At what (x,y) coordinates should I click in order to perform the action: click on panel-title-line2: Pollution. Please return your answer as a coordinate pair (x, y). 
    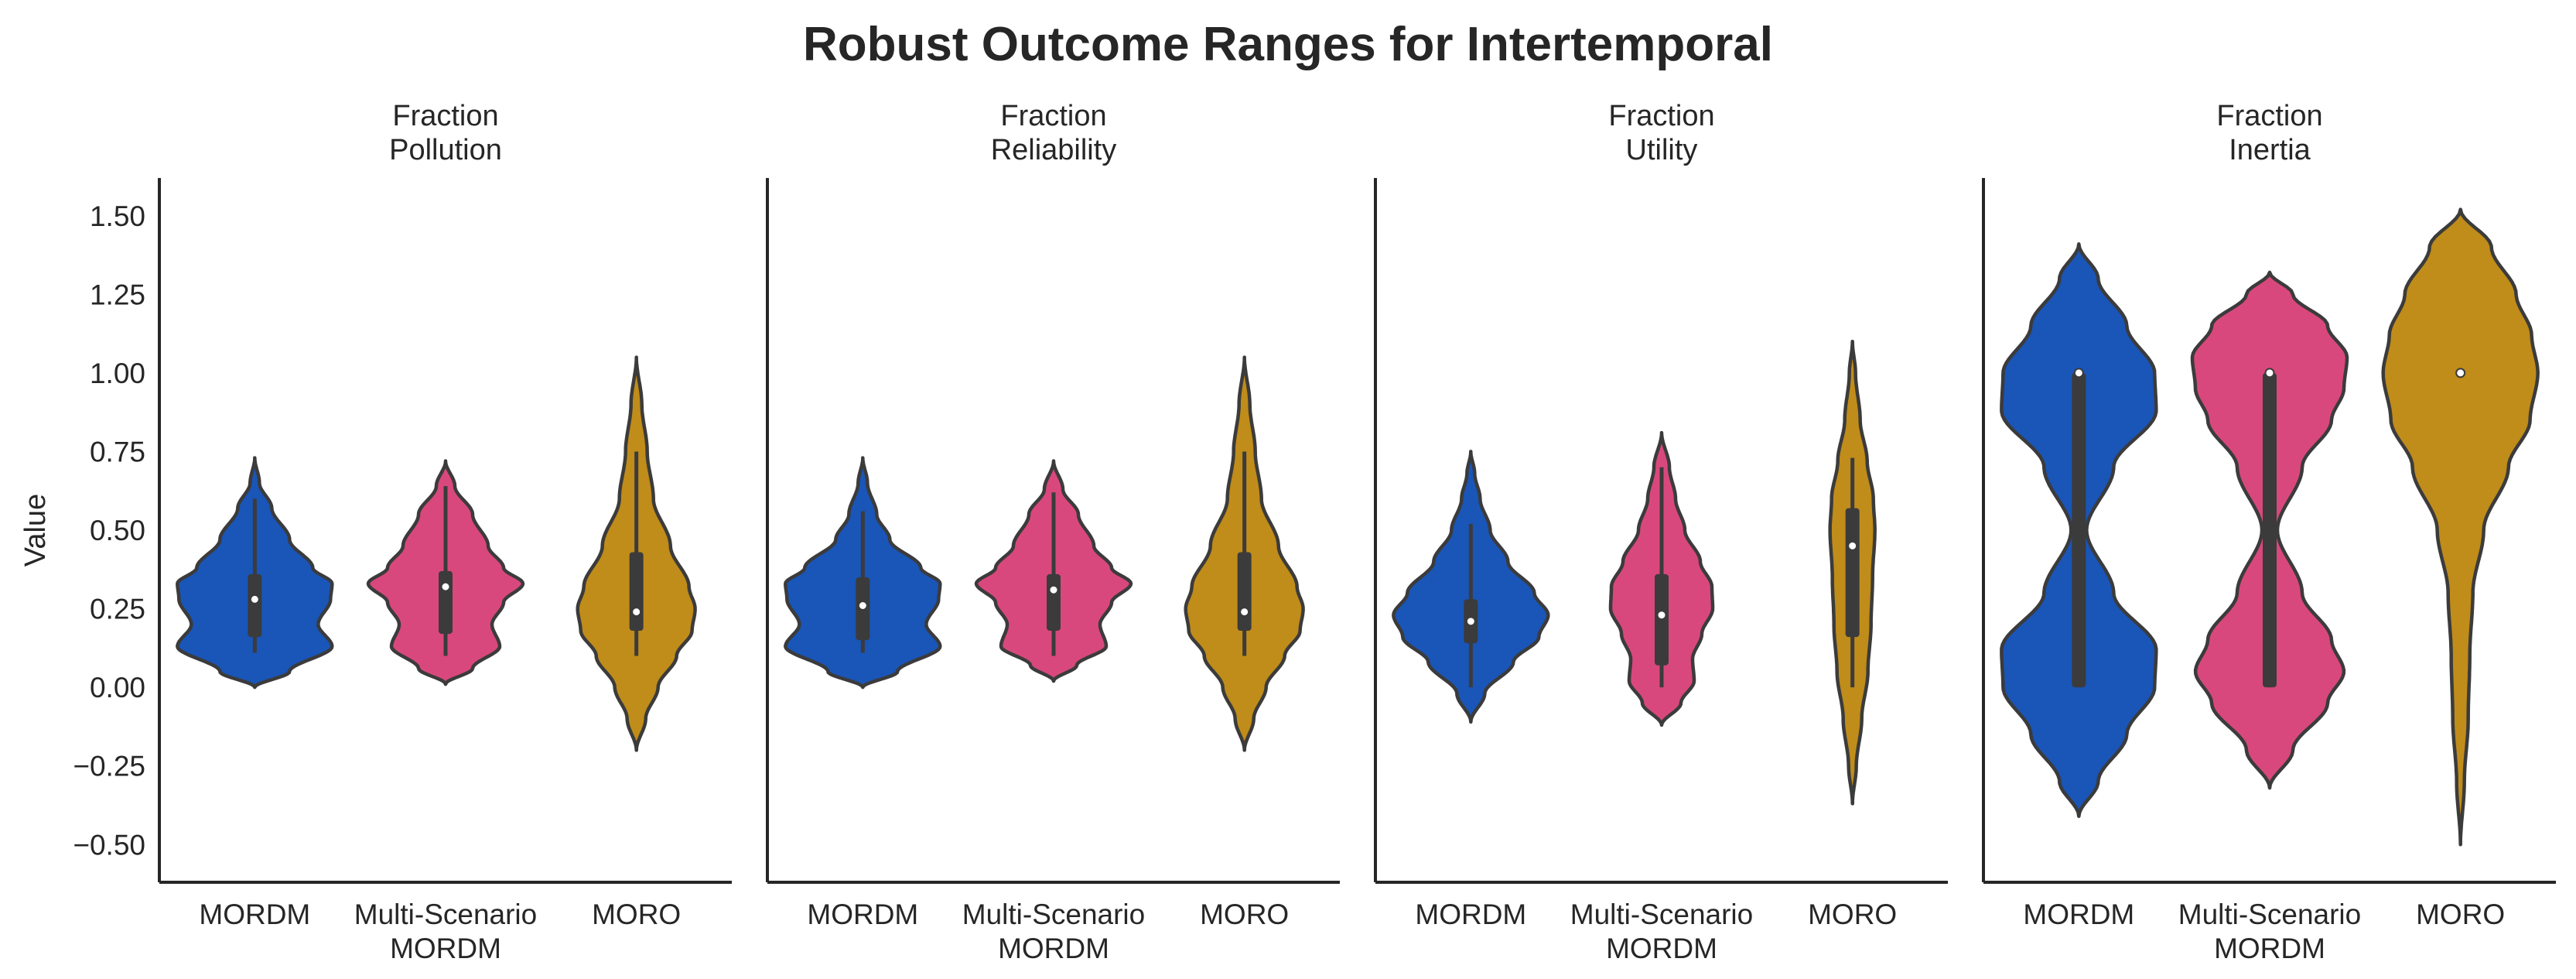
    Looking at the image, I should click on (445, 150).